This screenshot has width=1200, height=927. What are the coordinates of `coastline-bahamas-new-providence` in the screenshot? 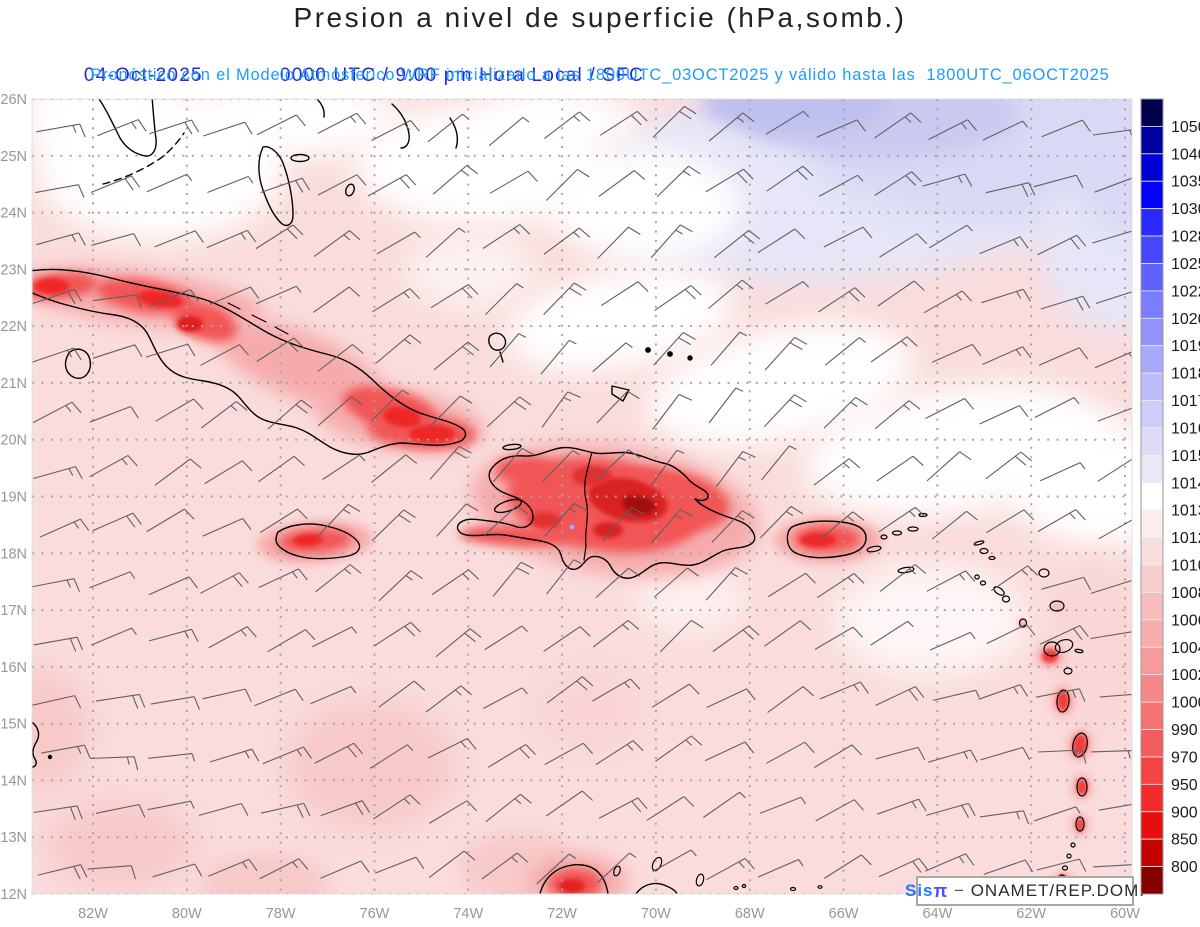 It's located at (300, 158).